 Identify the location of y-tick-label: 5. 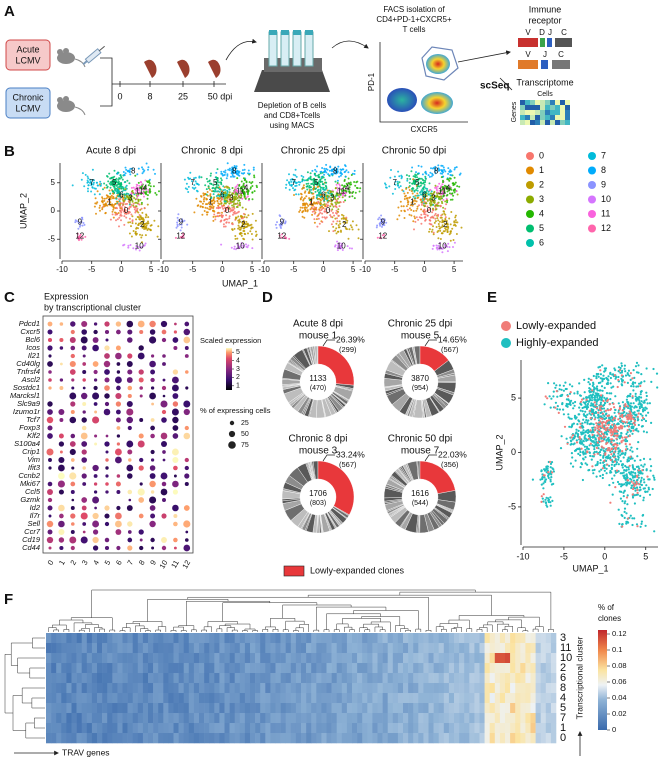
(513, 397).